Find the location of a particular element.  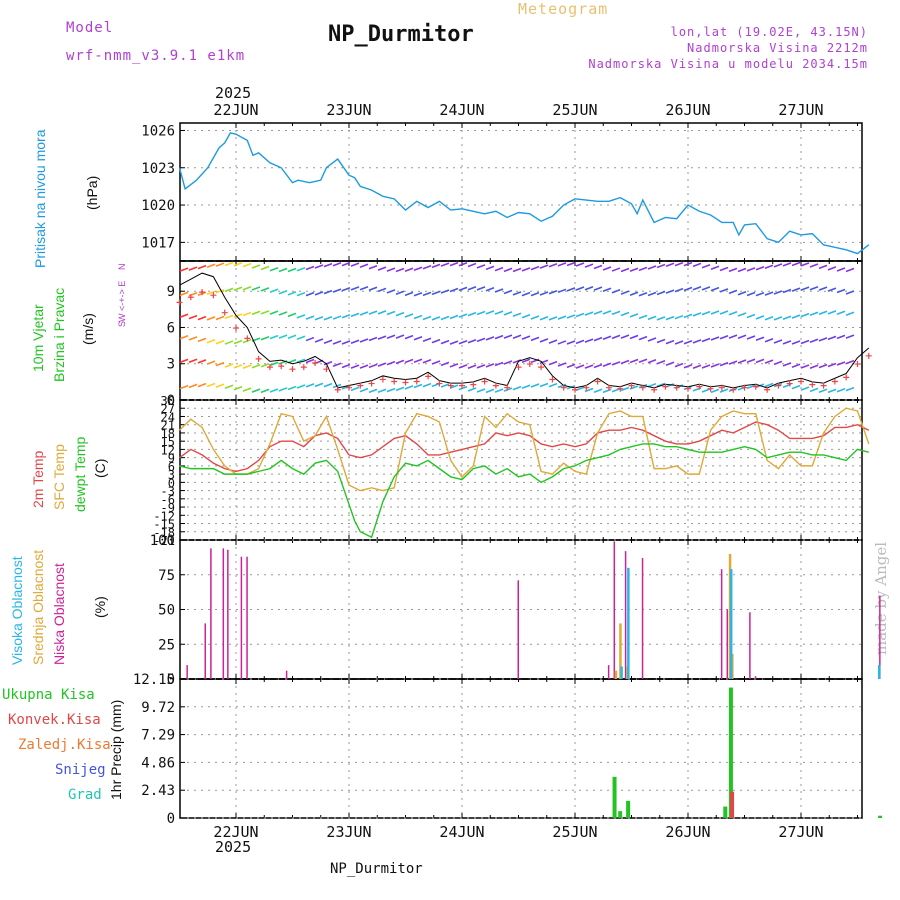

temp-tick-label: 0 is located at coordinates (171, 483).